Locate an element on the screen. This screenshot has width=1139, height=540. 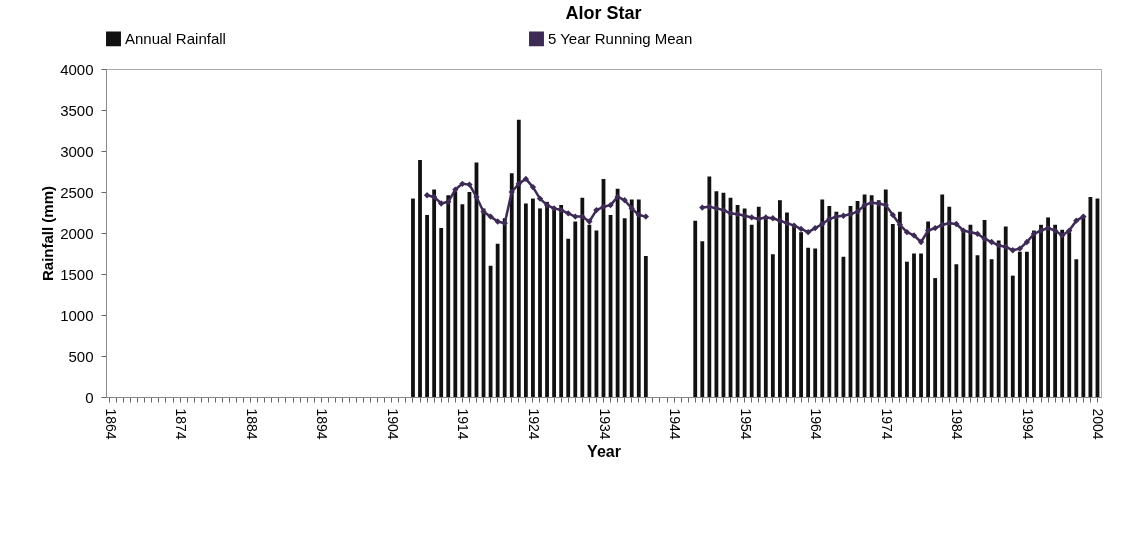
y-tick-label: 2500 is located at coordinates (77, 192).